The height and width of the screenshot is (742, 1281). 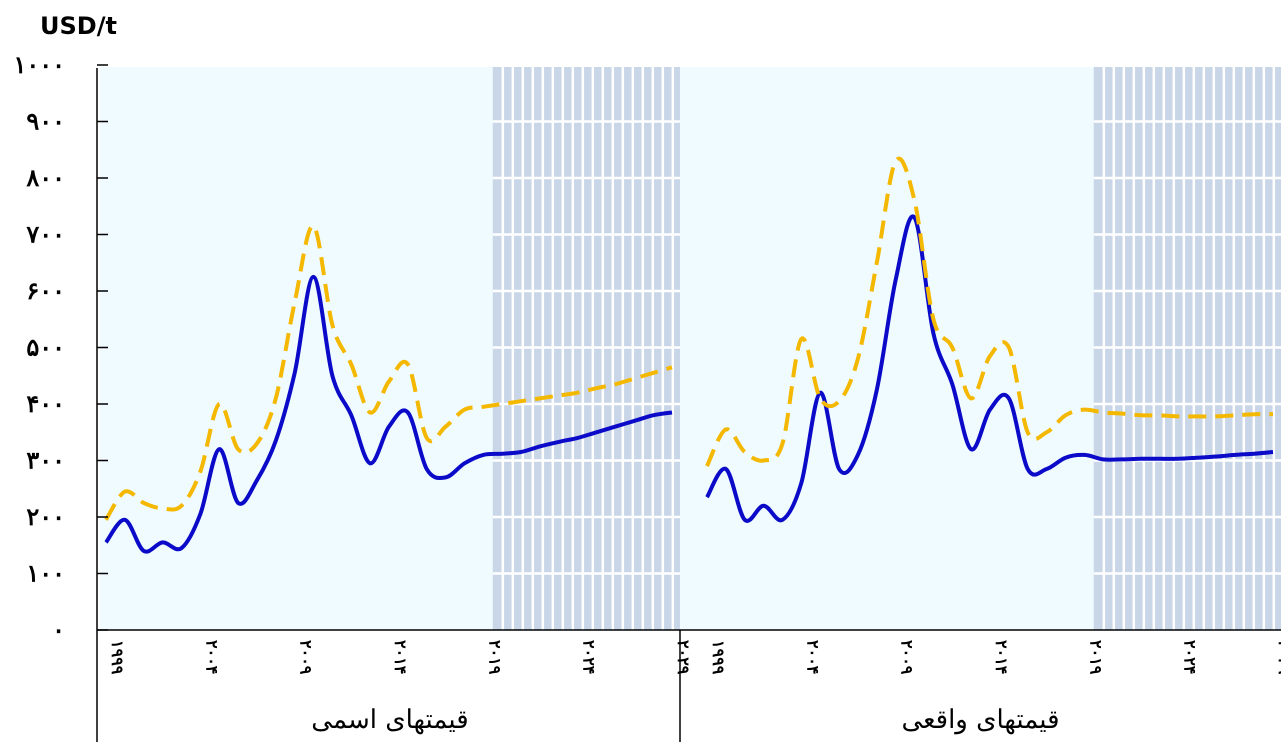 What do you see at coordinates (685, 720) in the screenshot?
I see `panel-labels: قیمتهای اسمی قیمتهای واقعی` at bounding box center [685, 720].